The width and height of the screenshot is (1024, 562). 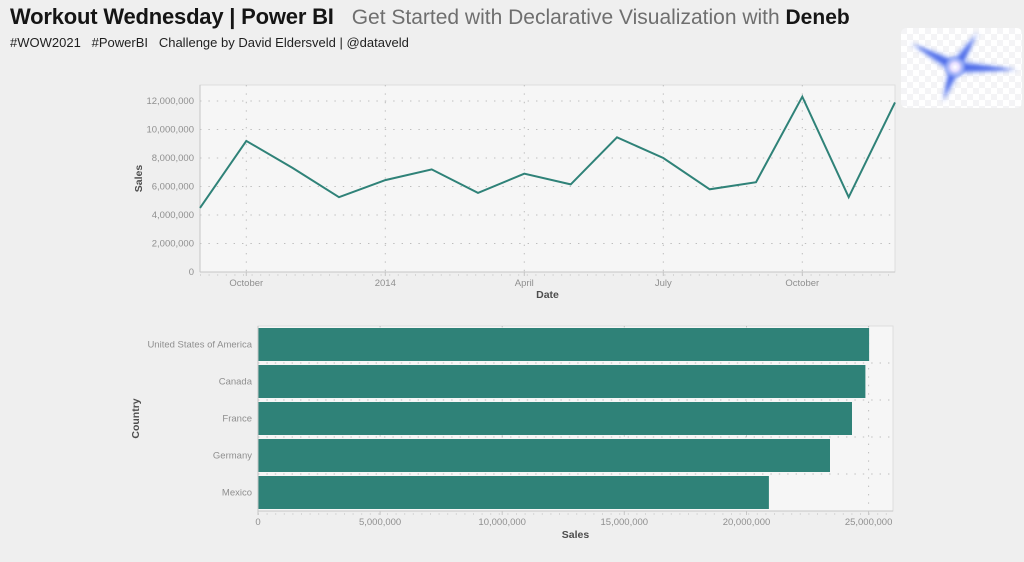 I want to click on bar-x-tick-label: 20,000,000, so click(x=747, y=522).